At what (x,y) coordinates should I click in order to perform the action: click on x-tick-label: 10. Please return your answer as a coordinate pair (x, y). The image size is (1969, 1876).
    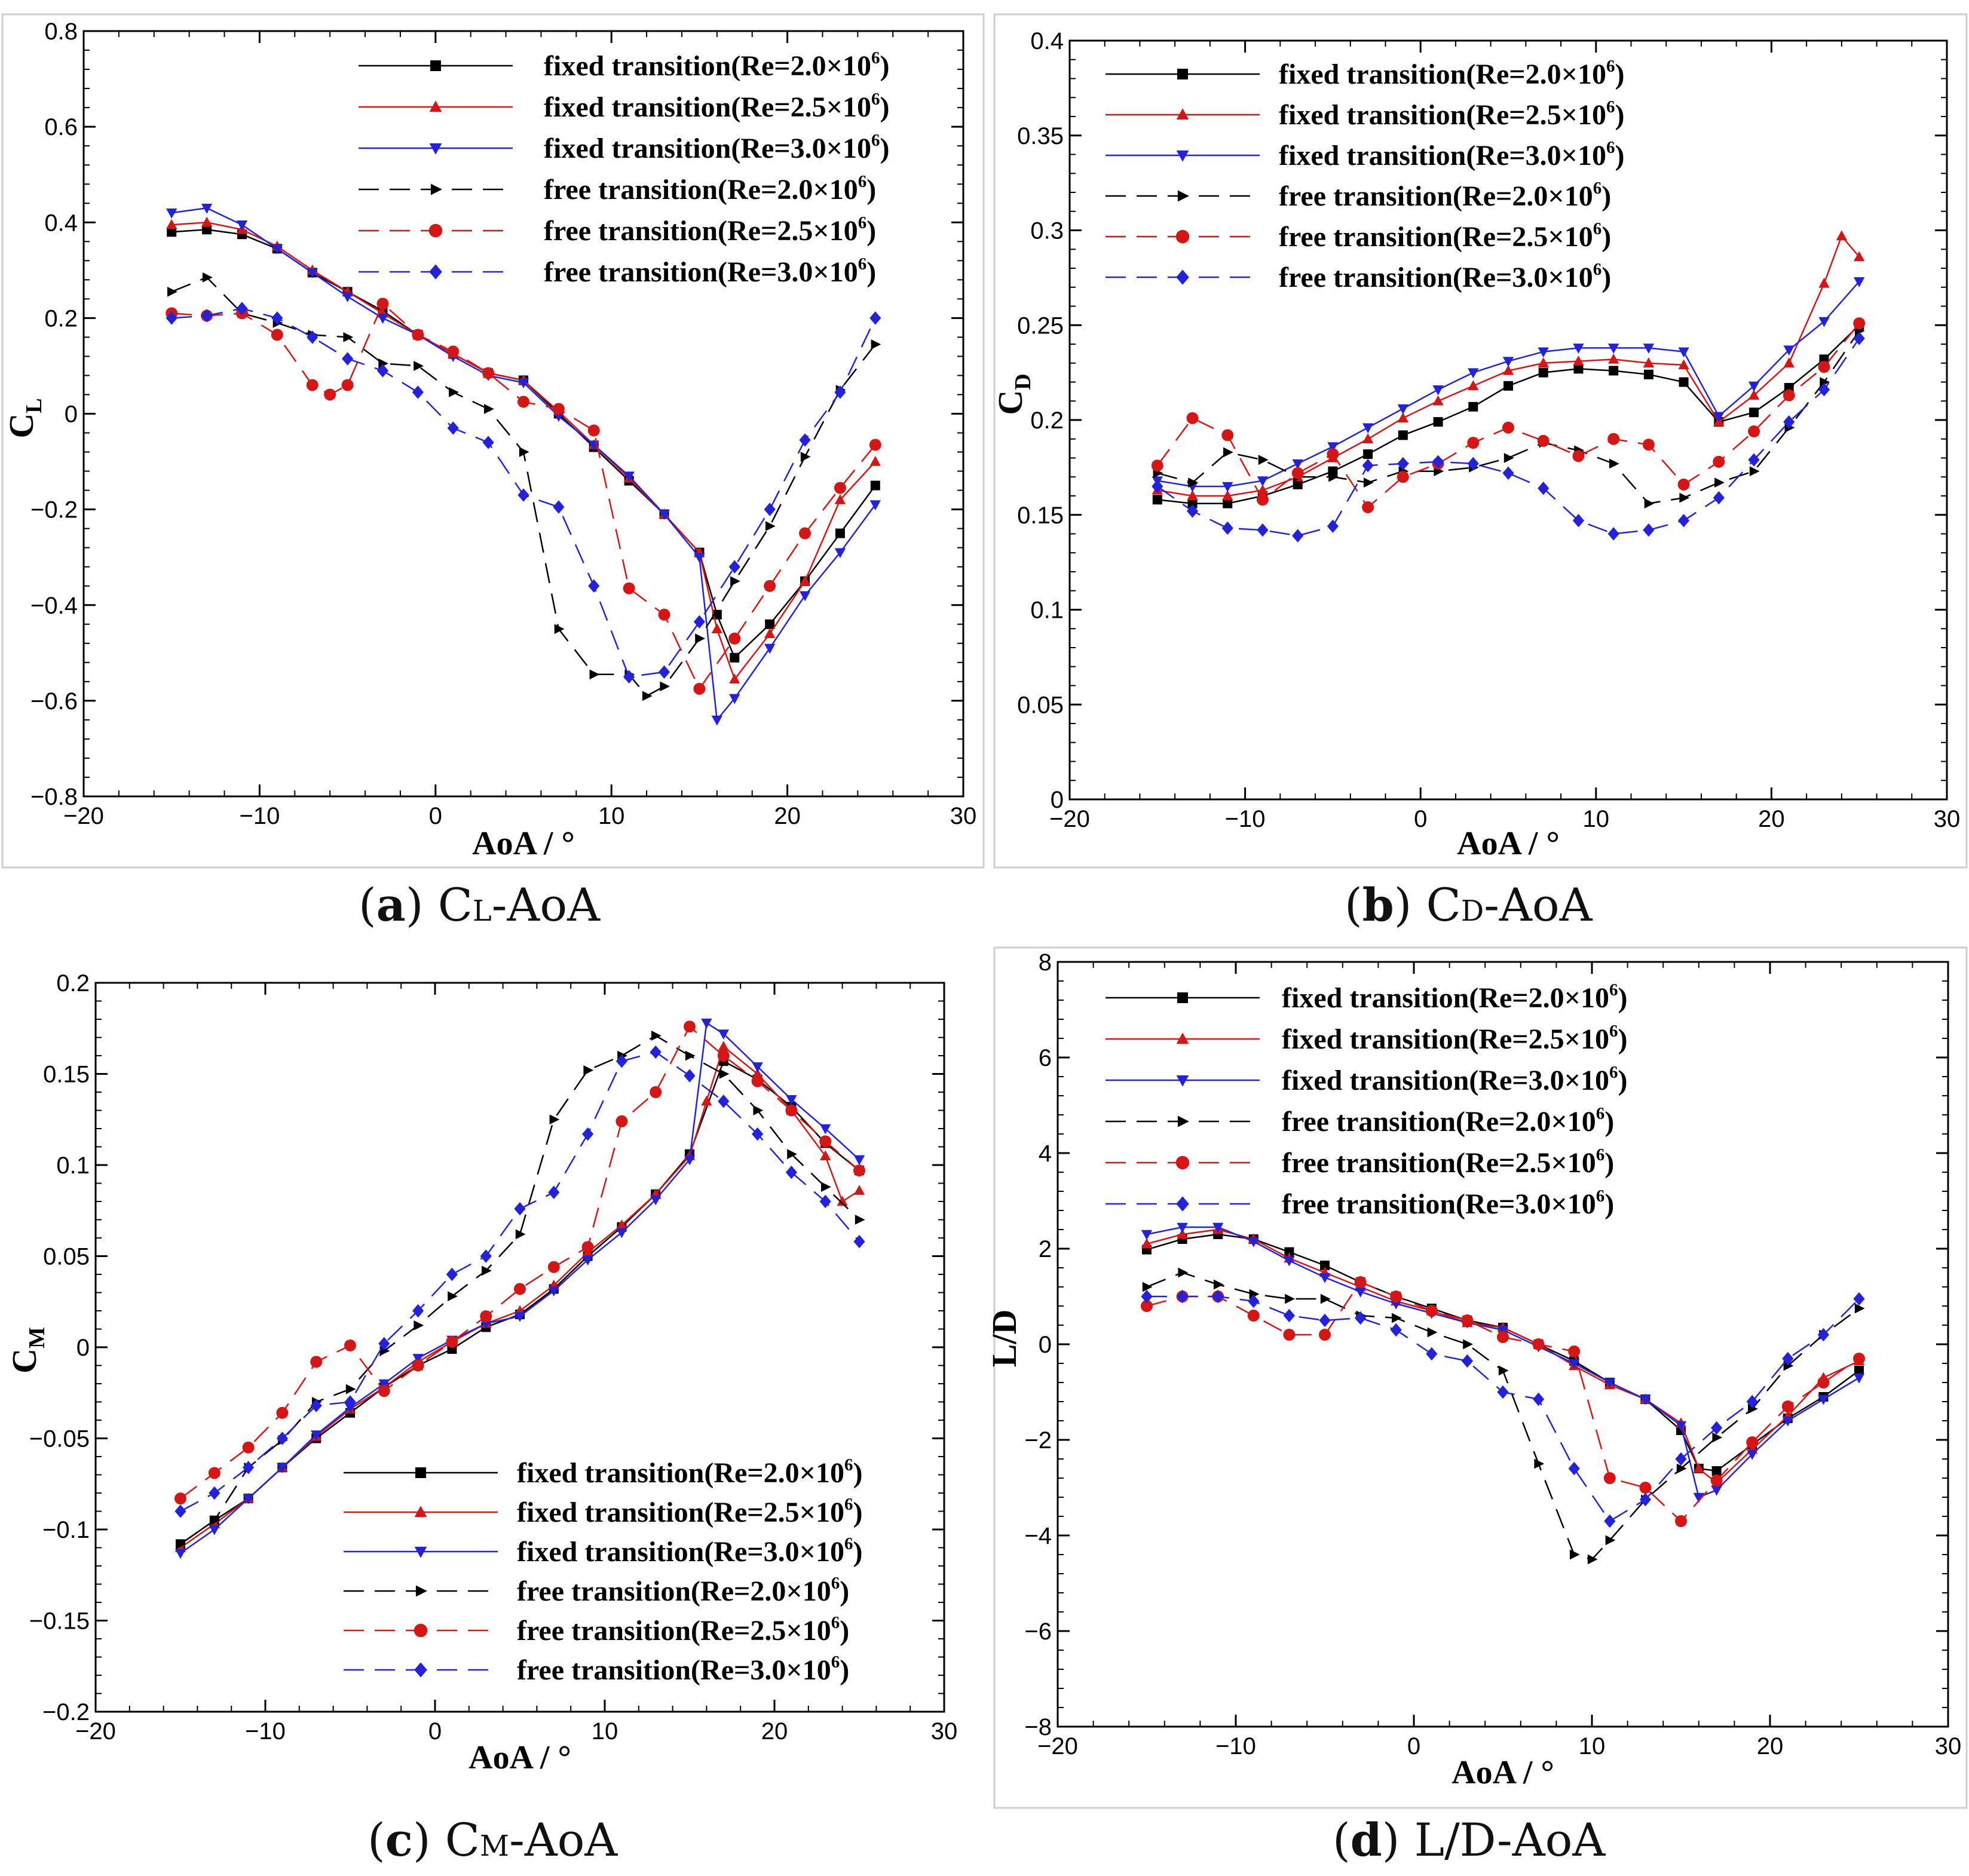
    Looking at the image, I should click on (611, 816).